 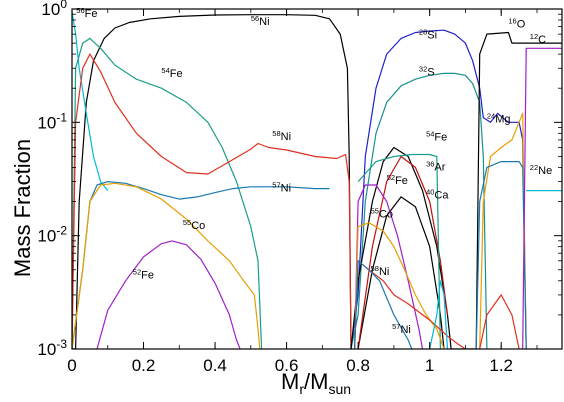 What do you see at coordinates (437, 194) in the screenshot?
I see `isotope-label-40Ca: 40Ca` at bounding box center [437, 194].